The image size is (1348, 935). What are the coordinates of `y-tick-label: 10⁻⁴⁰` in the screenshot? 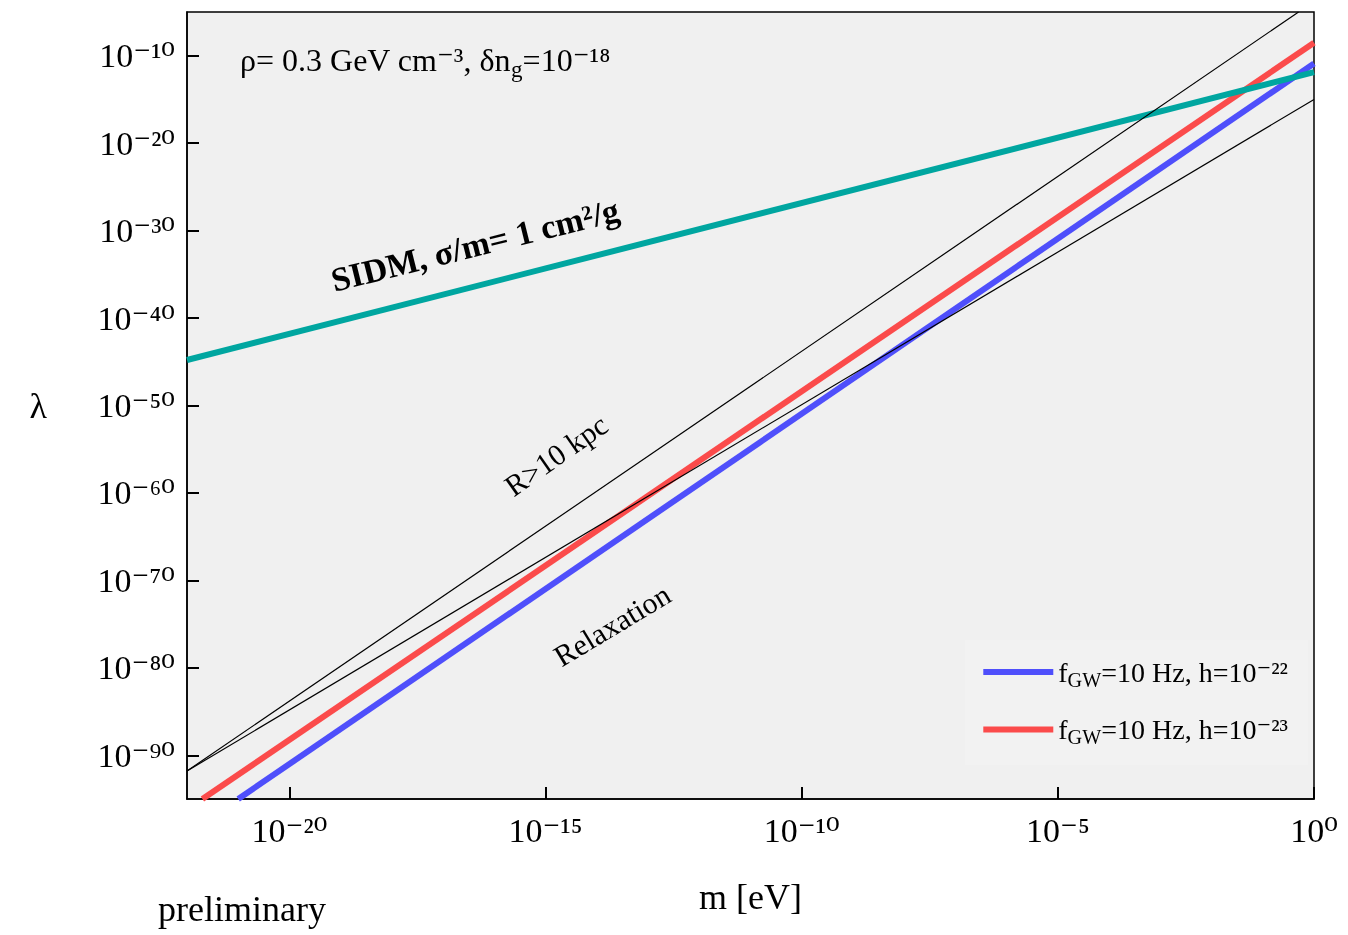 It's located at (136, 318).